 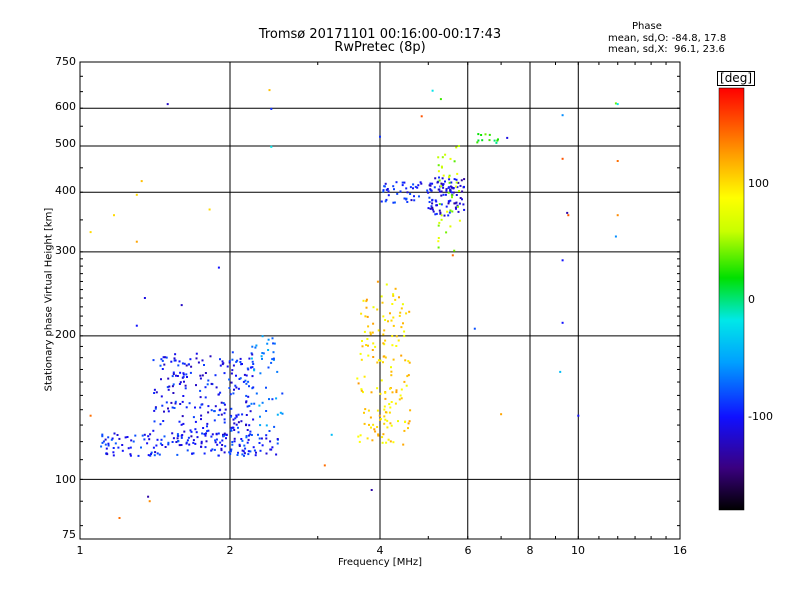 What do you see at coordinates (530, 550) in the screenshot?
I see `x-tick-label: 8` at bounding box center [530, 550].